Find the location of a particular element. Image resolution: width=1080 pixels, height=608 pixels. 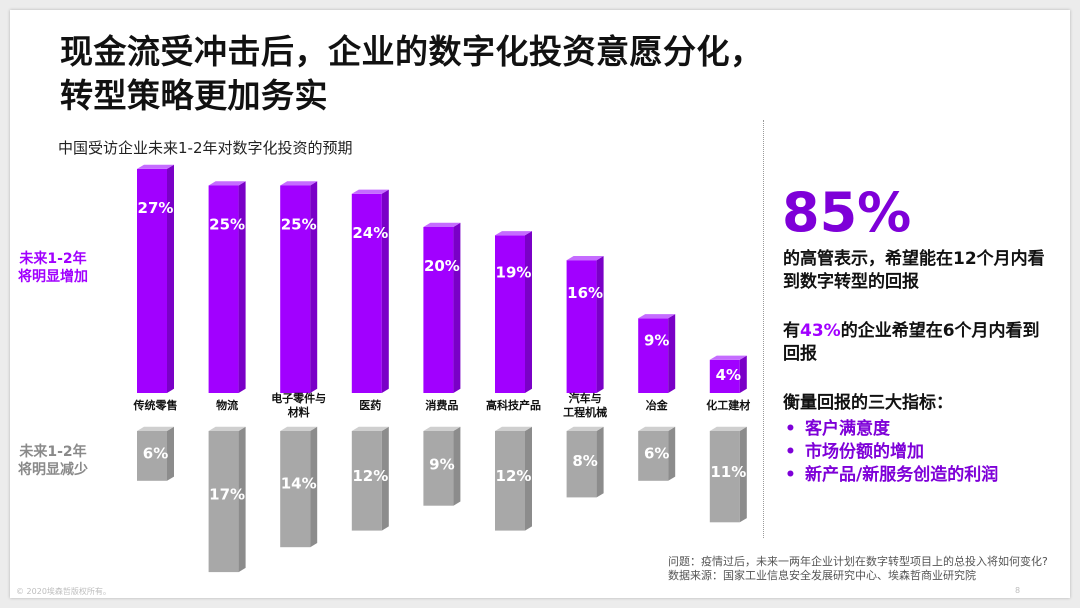

increase-value-label: 20% is located at coordinates (442, 266).